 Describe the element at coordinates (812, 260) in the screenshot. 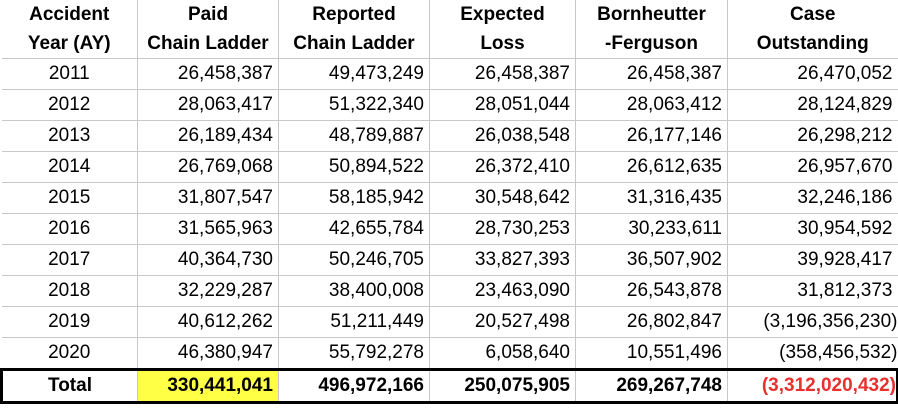

I see `cell-case-outstanding: 39,928,417` at that location.